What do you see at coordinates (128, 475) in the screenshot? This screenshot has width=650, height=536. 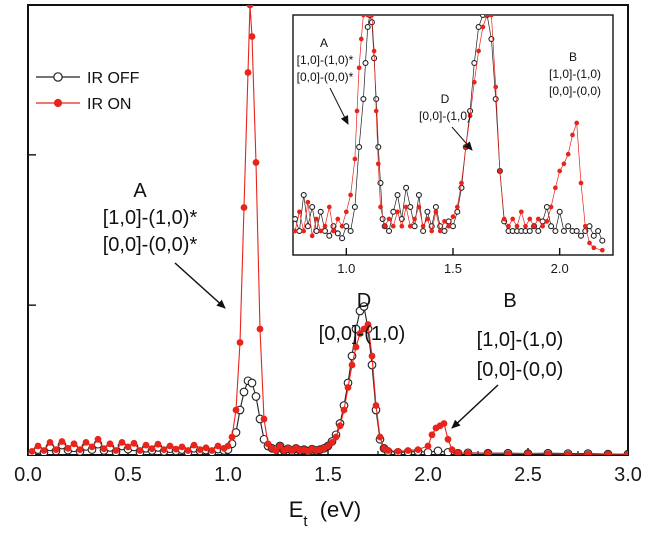 I see `x-tick-label: 0.5` at bounding box center [128, 475].